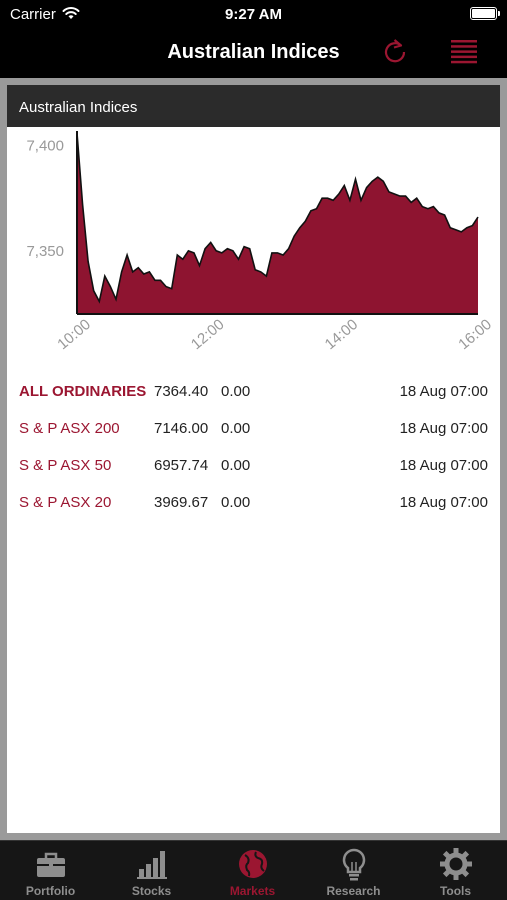  I want to click on page-title: Australian Indices, so click(253, 52).